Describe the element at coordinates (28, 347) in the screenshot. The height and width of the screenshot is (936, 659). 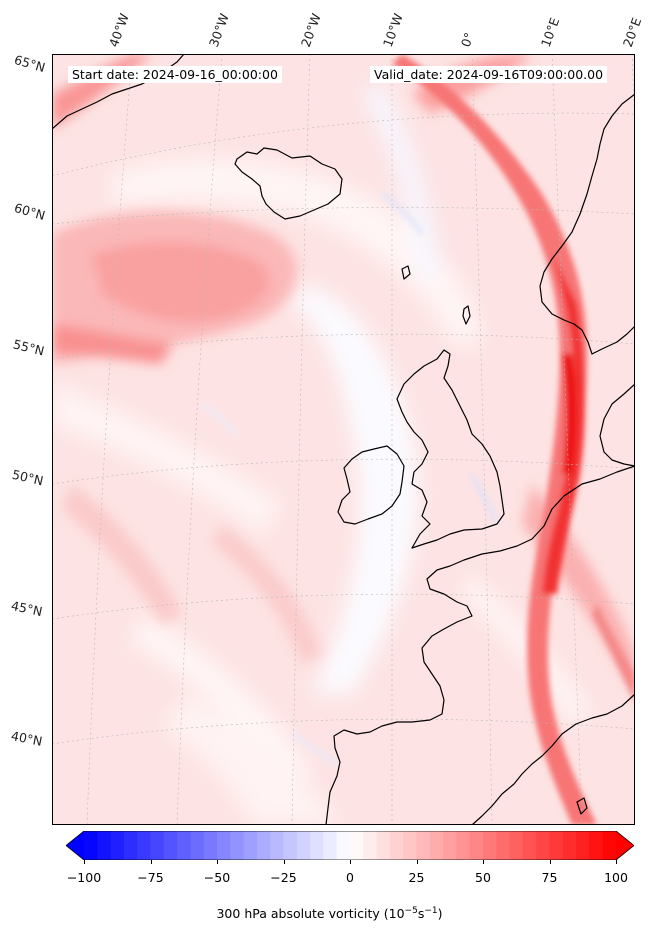
I see `lat-label-55n: 55°N` at that location.